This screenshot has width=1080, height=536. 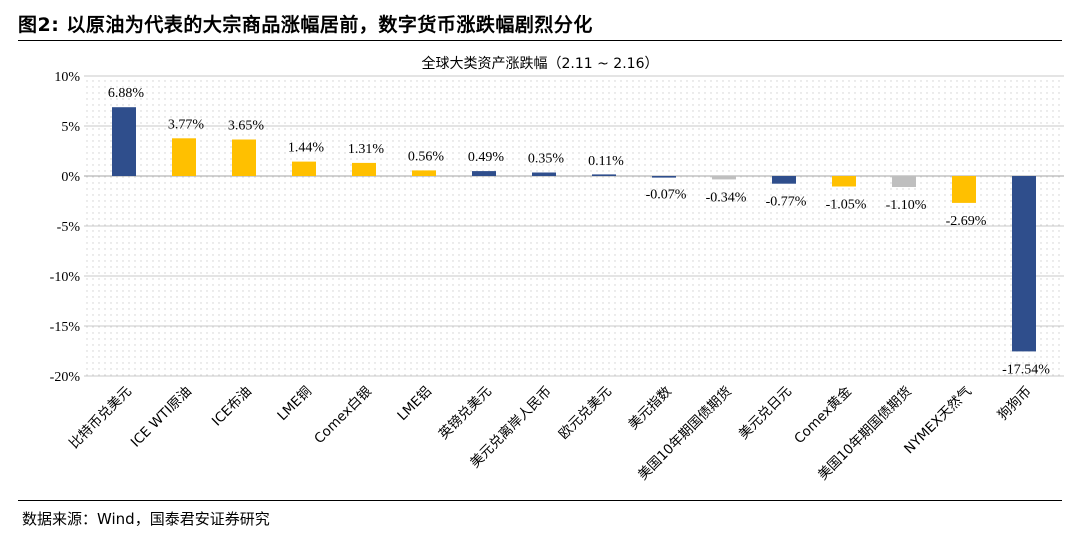 What do you see at coordinates (650, 408) in the screenshot?
I see `x-tick-label: 美元指数` at bounding box center [650, 408].